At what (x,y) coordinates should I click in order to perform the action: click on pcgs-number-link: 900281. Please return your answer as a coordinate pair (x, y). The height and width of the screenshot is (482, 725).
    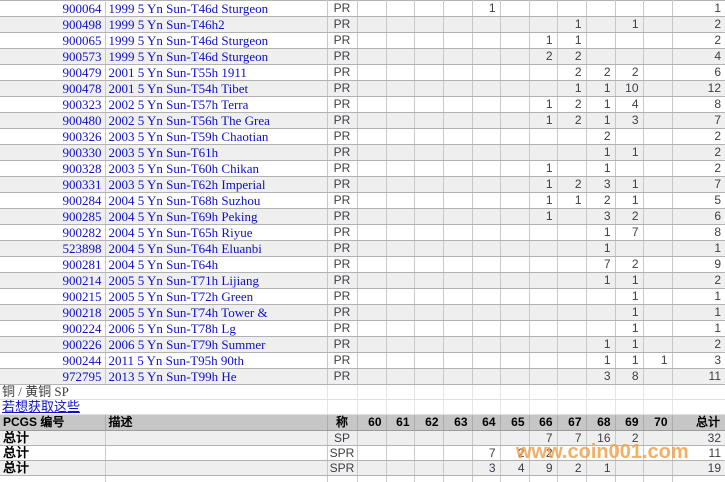
    Looking at the image, I should click on (53, 264).